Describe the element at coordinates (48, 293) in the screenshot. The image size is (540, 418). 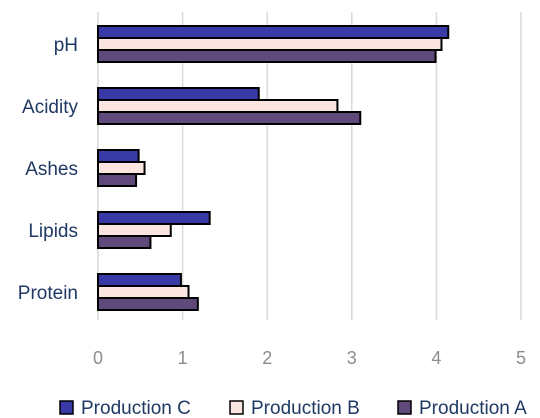
I see `category-label: Protein` at that location.